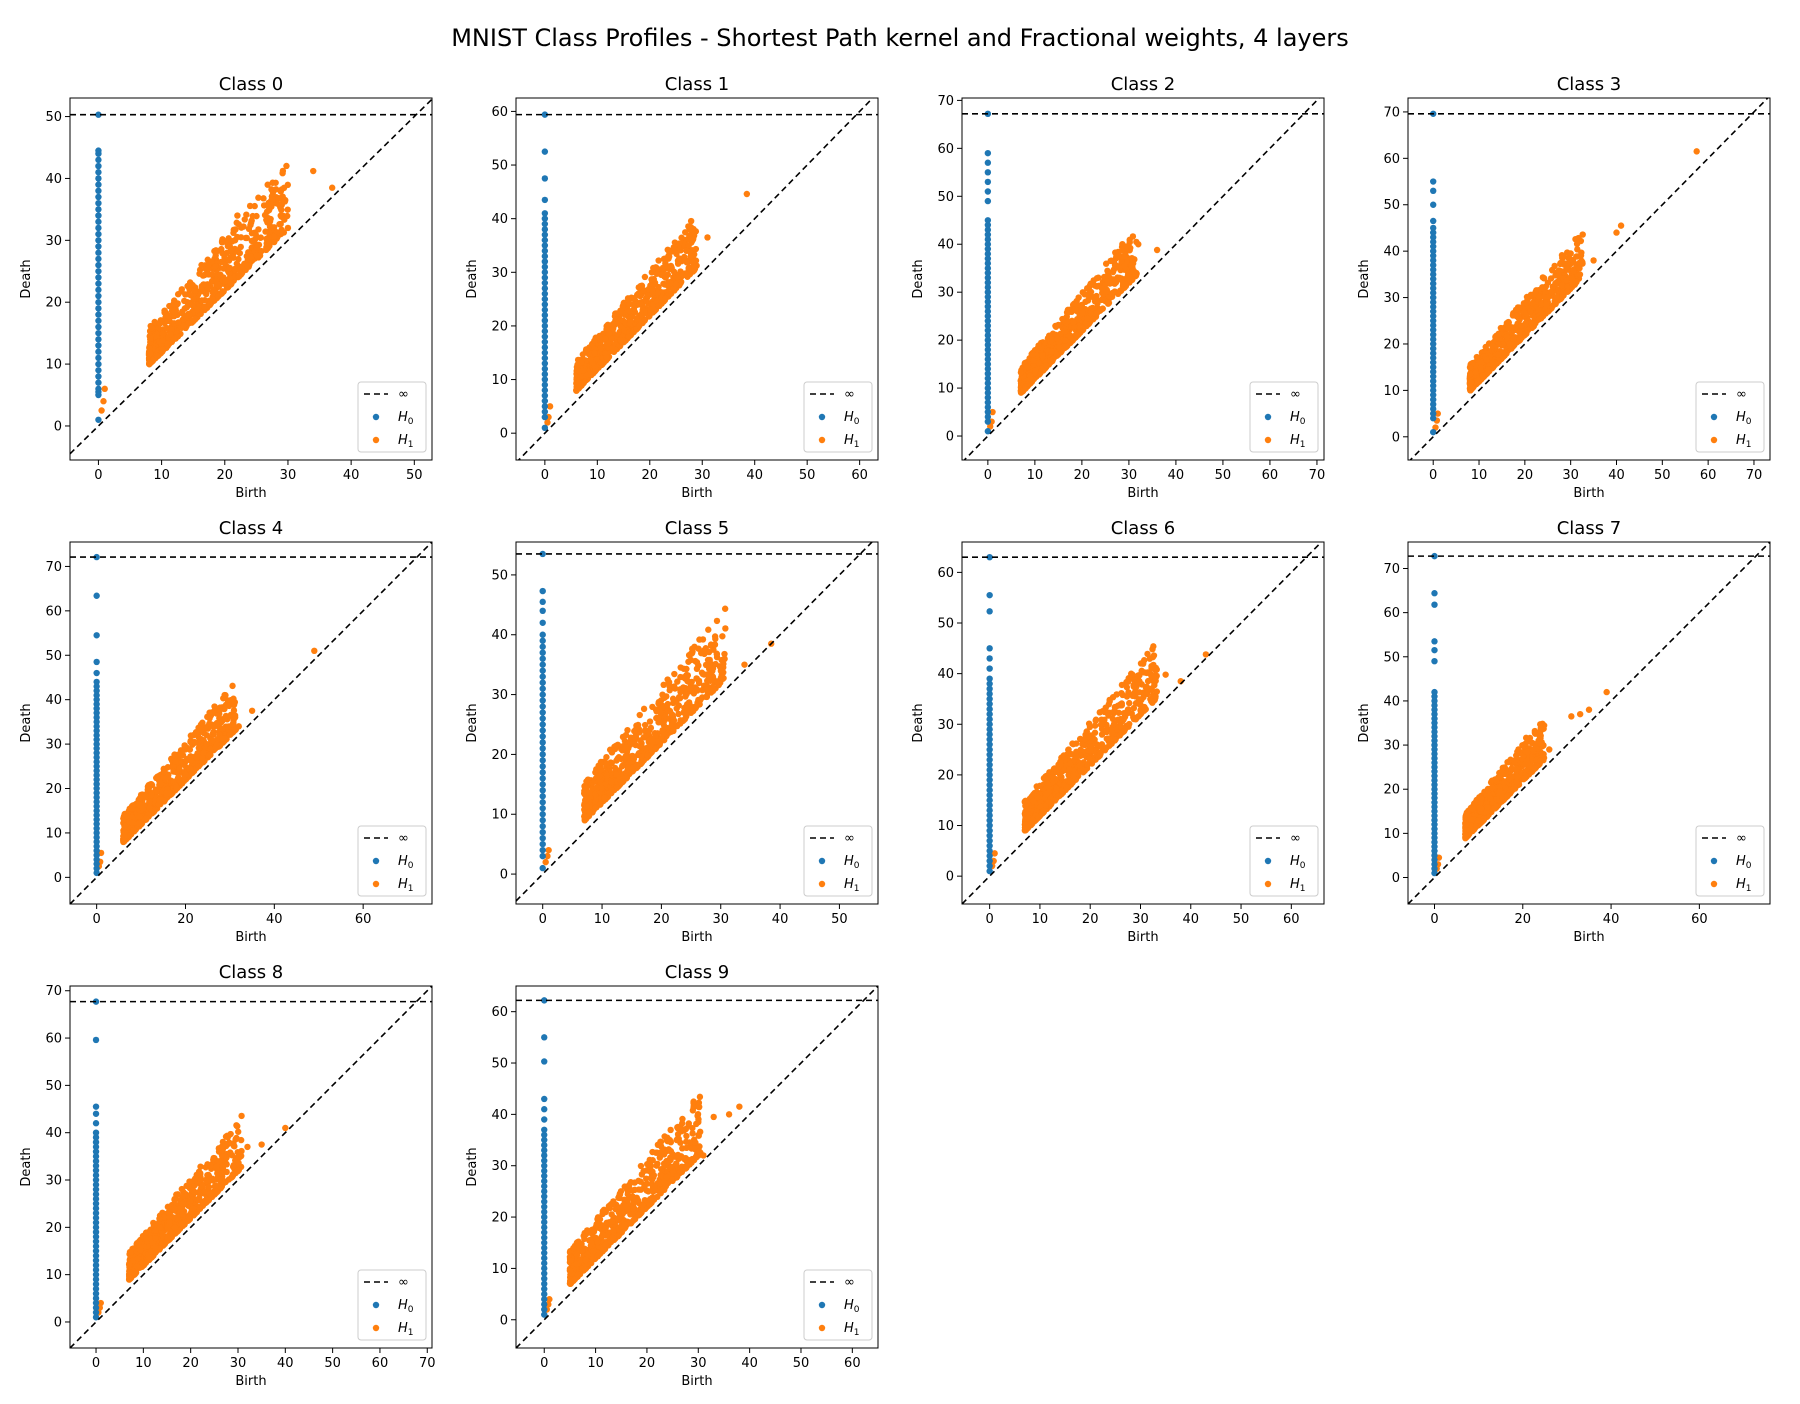 The height and width of the screenshot is (1404, 1800). Describe the element at coordinates (697, 528) in the screenshot. I see `subplot-title: Class 5` at that location.